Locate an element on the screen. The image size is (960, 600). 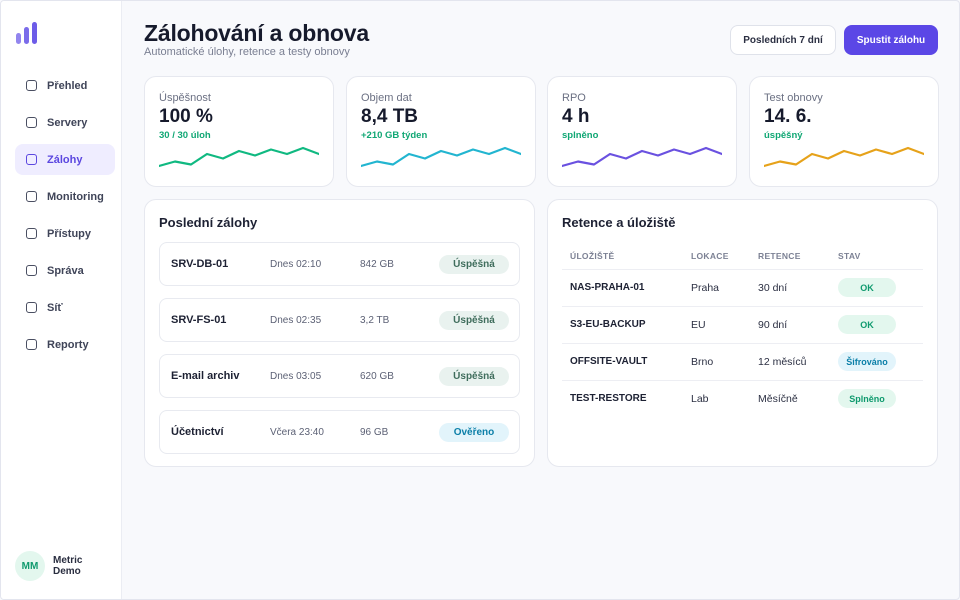
sidebar-item-reporty: Reporty is located at coordinates (65, 344).